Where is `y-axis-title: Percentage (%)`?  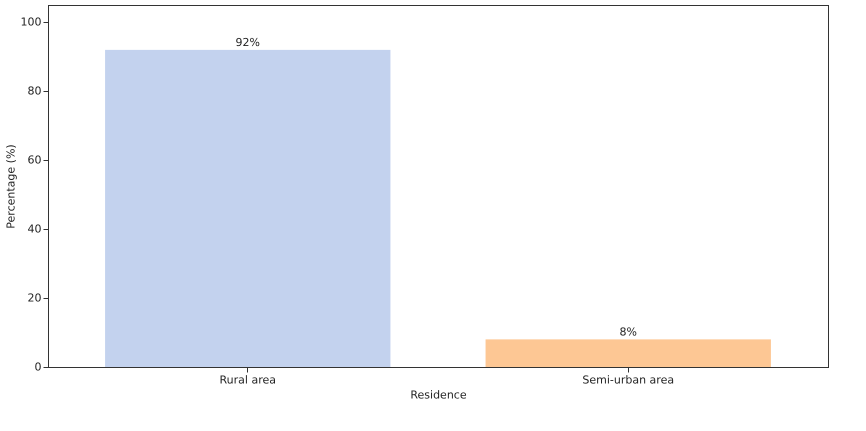
y-axis-title: Percentage (%) is located at coordinates (11, 186).